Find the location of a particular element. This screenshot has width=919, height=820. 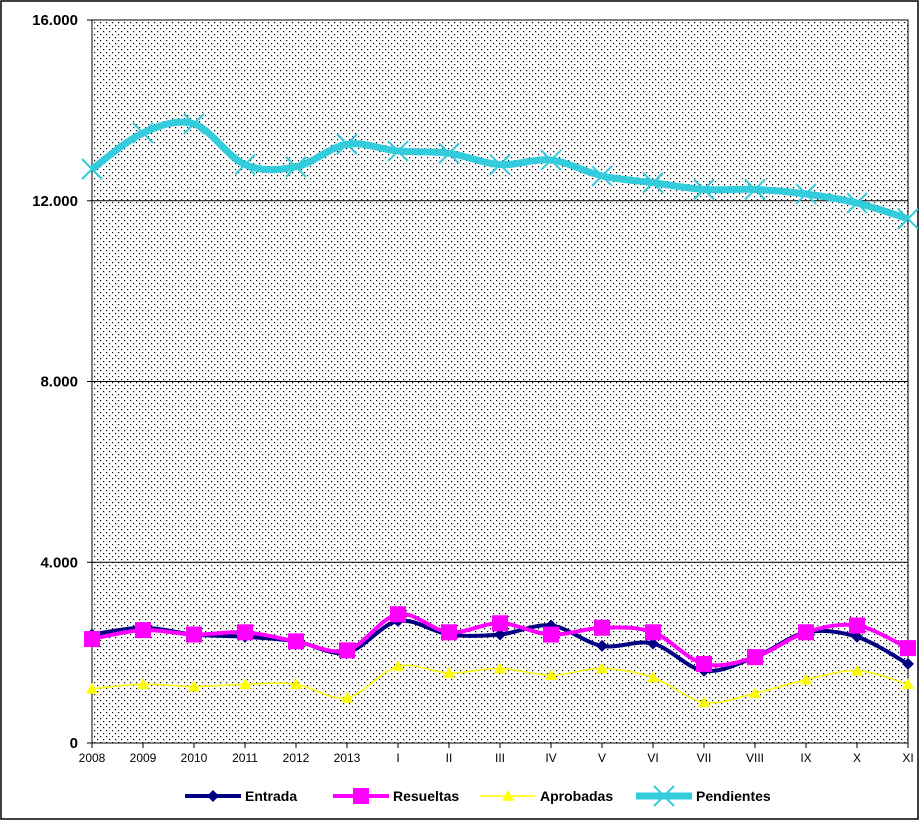

series-pendientes is located at coordinates (500, 171).